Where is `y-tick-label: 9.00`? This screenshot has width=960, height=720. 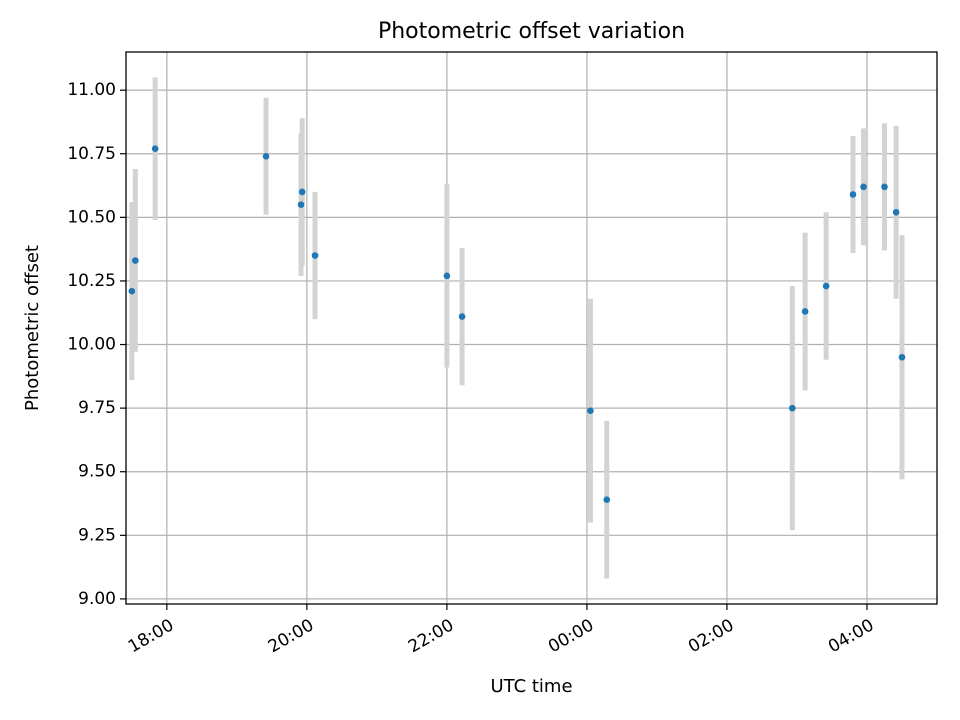
y-tick-label: 9.00 is located at coordinates (97, 599).